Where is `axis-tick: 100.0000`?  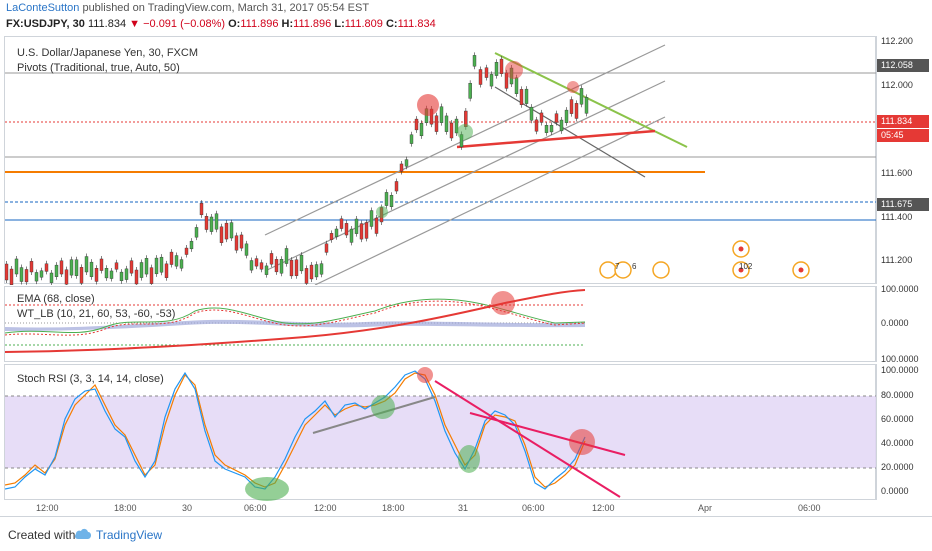
axis-tick: 100.0000 is located at coordinates (900, 359).